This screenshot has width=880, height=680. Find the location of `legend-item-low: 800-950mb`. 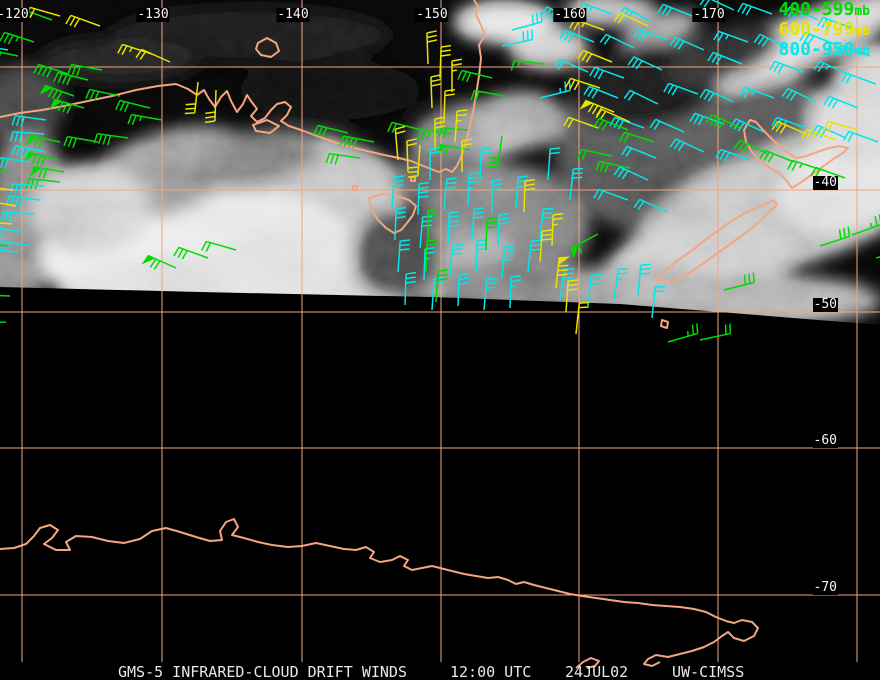

legend-item-low: 800-950mb is located at coordinates (824, 51).